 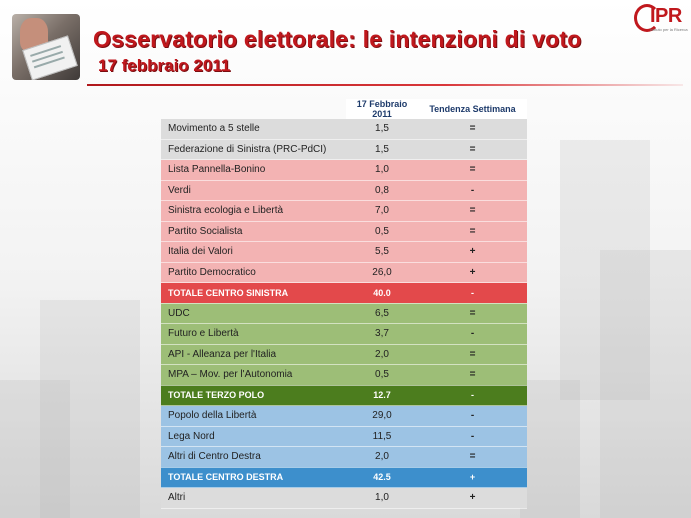 What do you see at coordinates (253, 190) in the screenshot?
I see `party-name: Verdi` at bounding box center [253, 190].